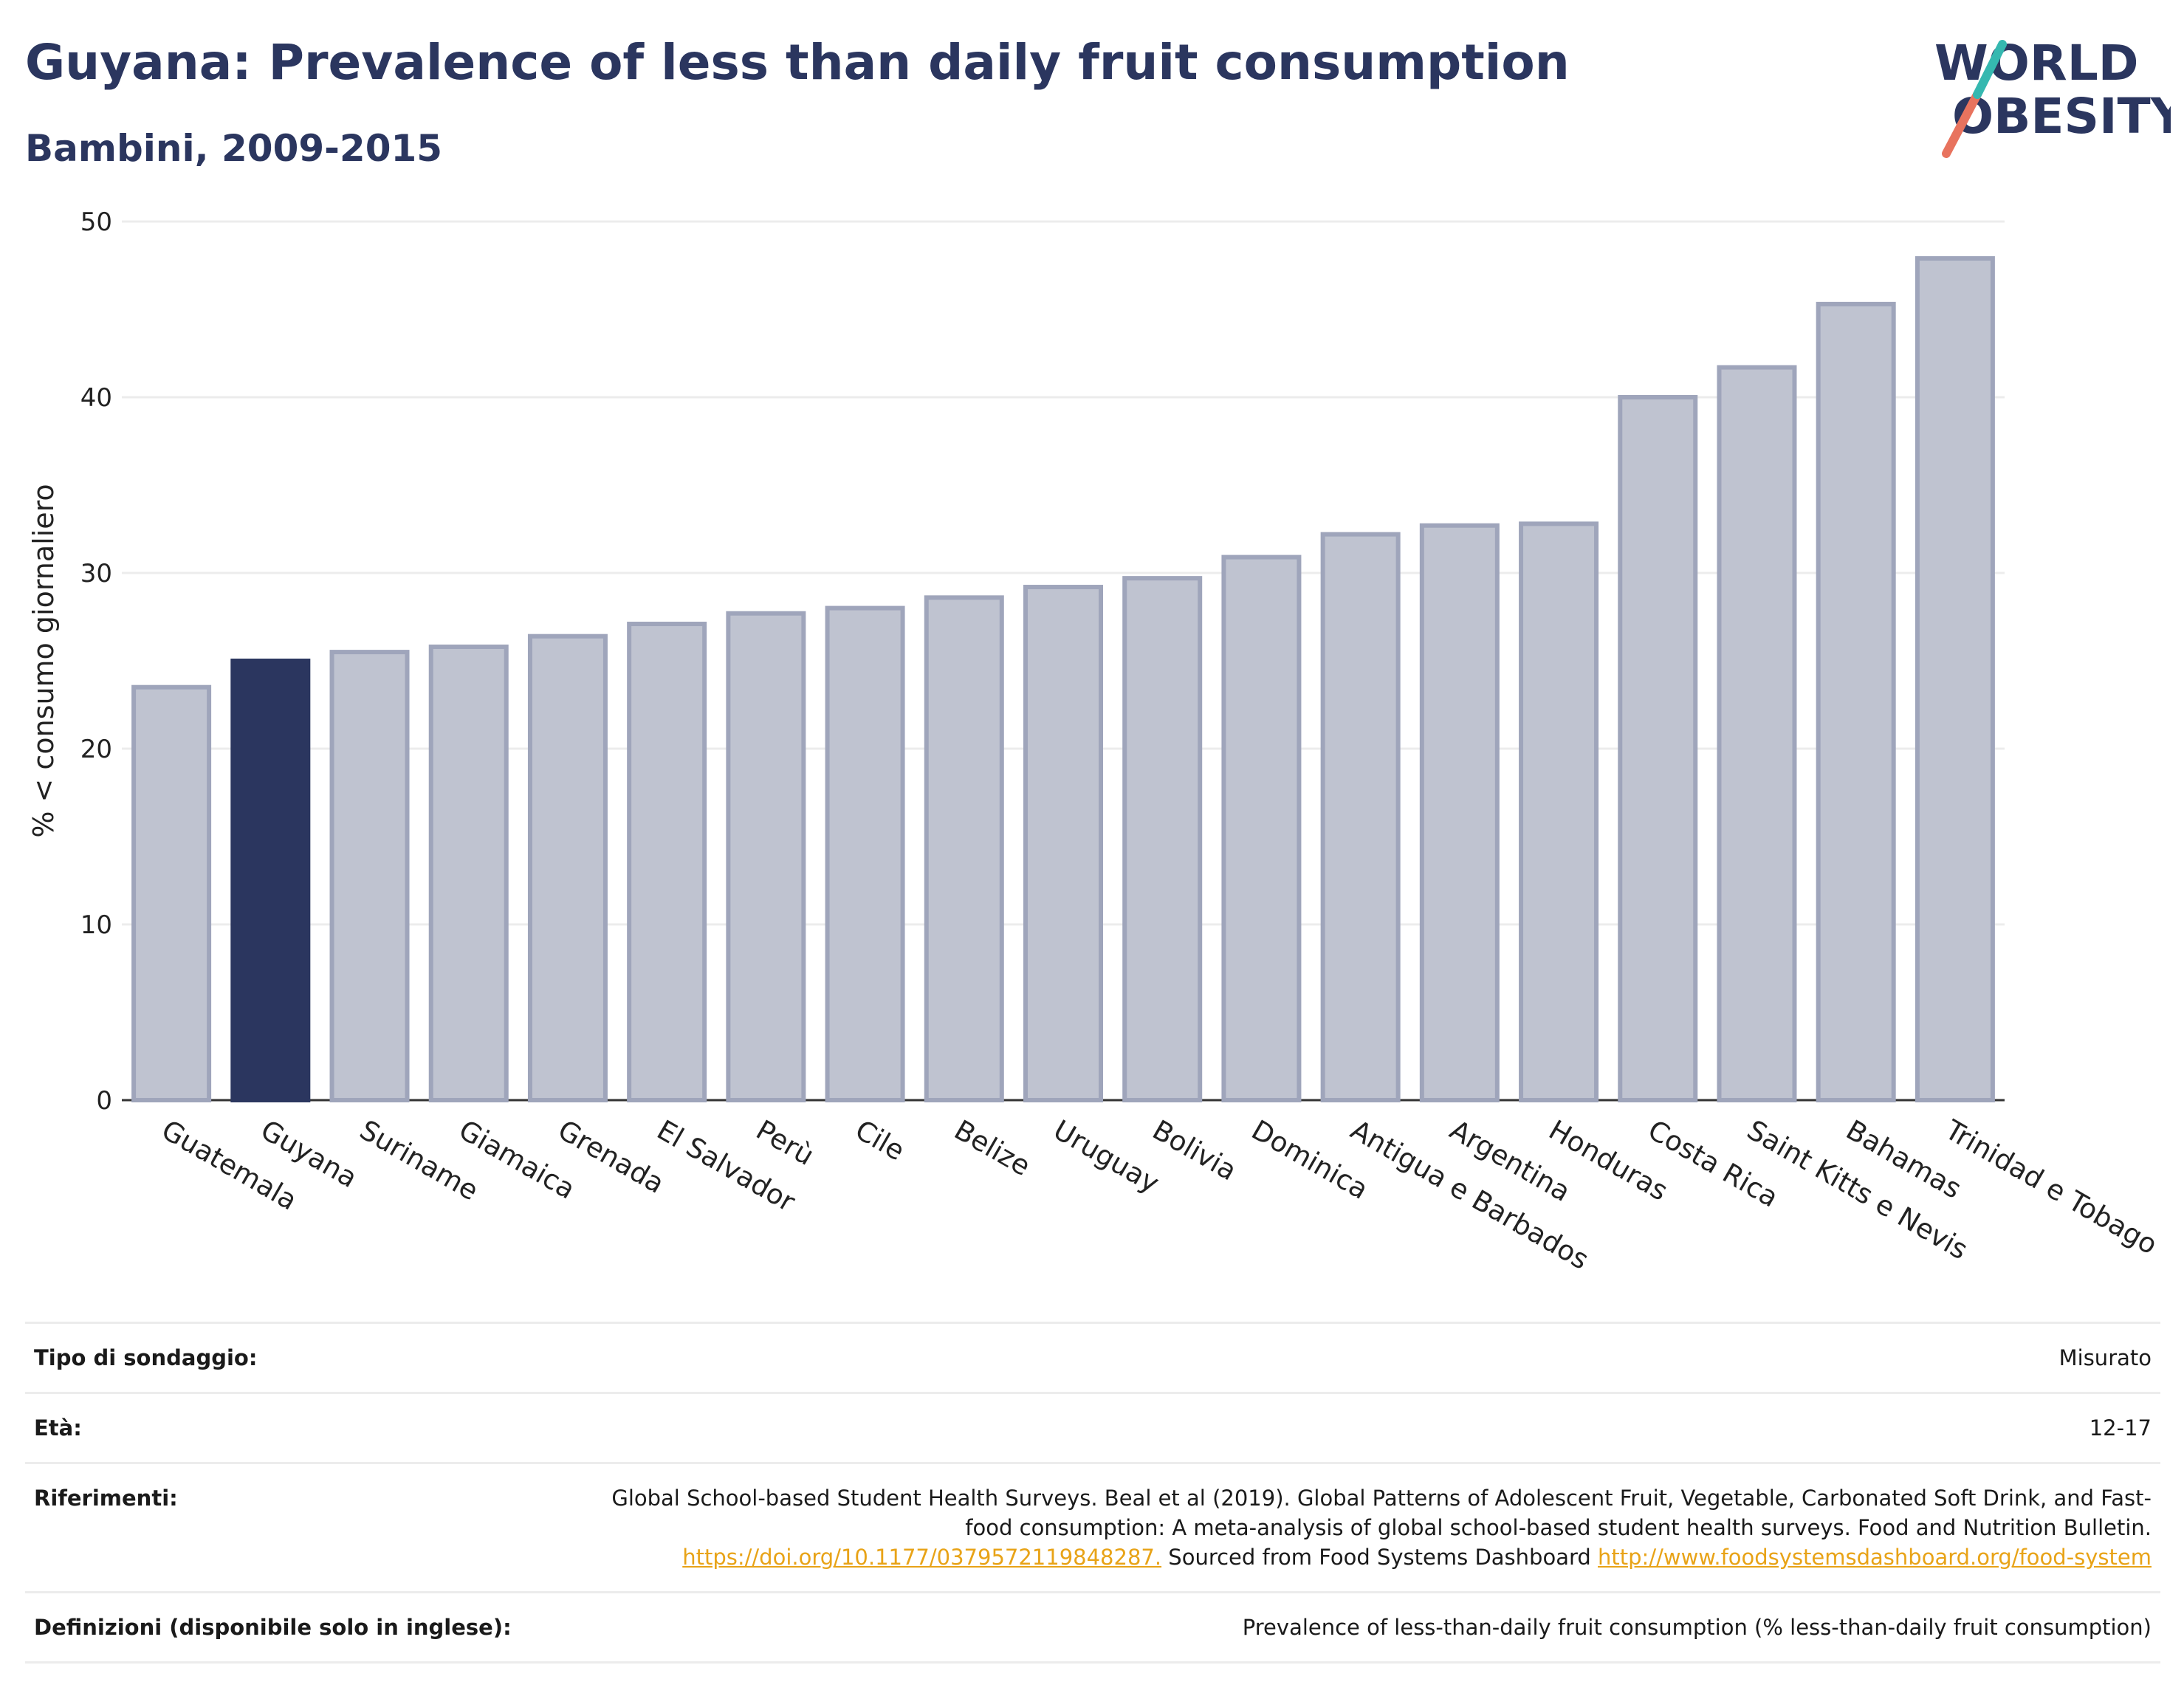 The width and height of the screenshot is (2184, 1696). What do you see at coordinates (785, 1143) in the screenshot?
I see `category-label: Perù` at bounding box center [785, 1143].